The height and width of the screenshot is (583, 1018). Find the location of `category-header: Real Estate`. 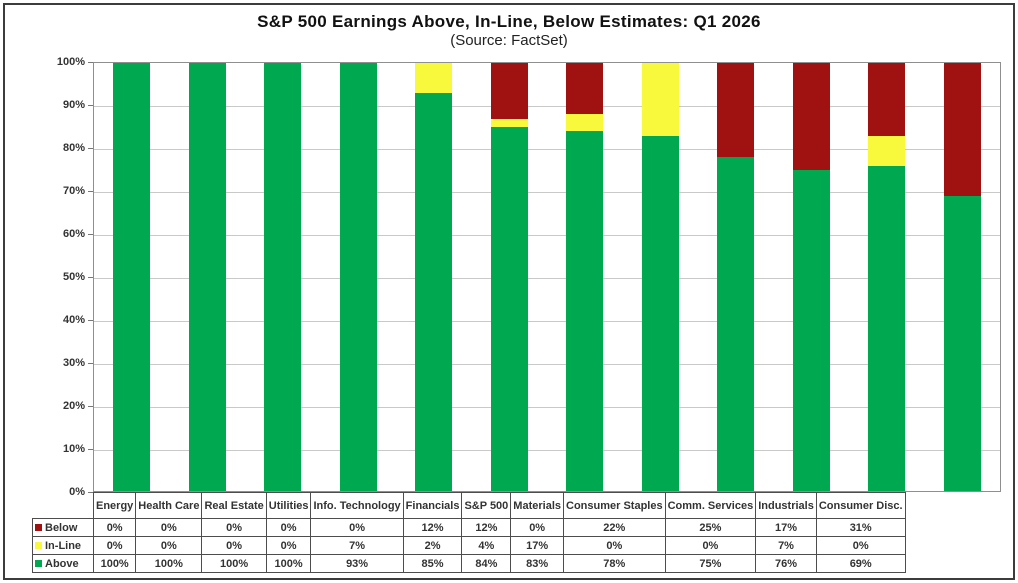

category-header: Real Estate is located at coordinates (234, 505).